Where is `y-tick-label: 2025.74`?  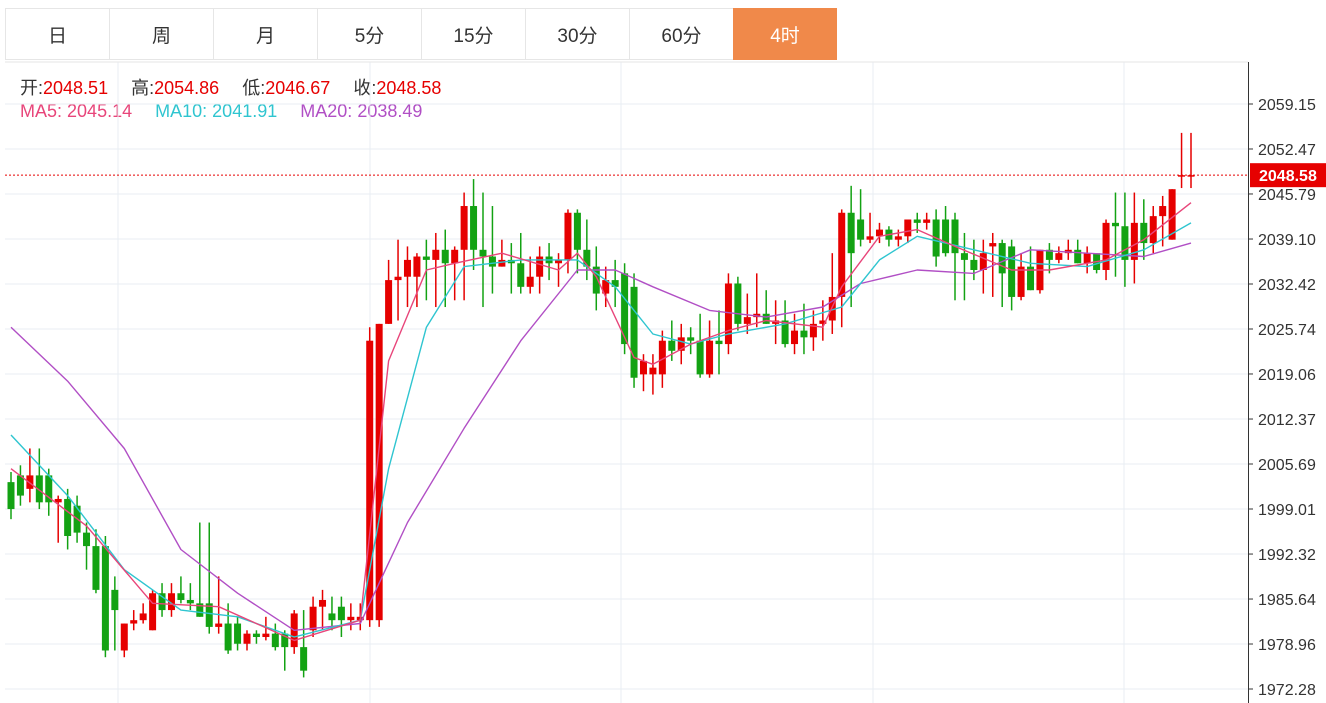 y-tick-label: 2025.74 is located at coordinates (1287, 330).